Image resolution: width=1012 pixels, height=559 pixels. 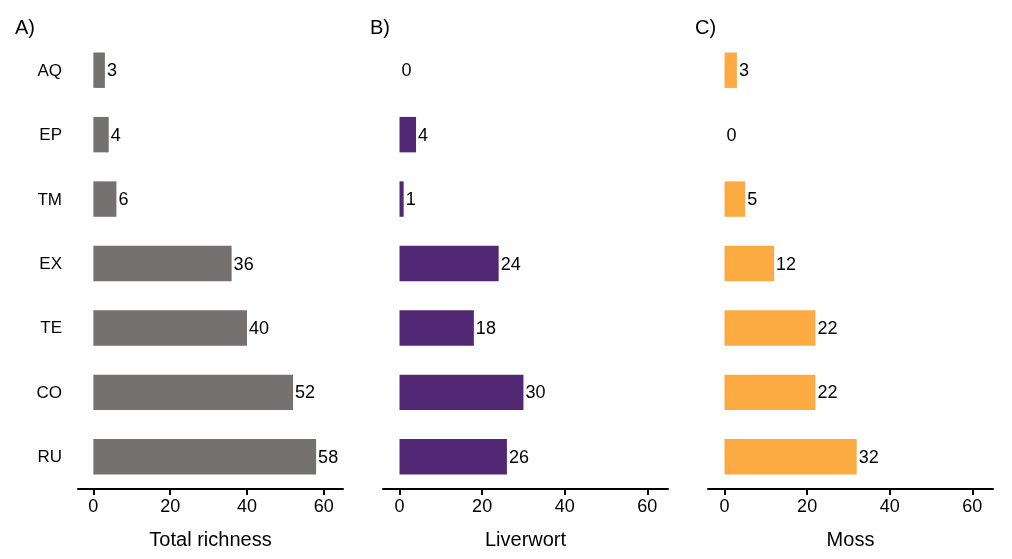 What do you see at coordinates (525, 539) in the screenshot?
I see `x-axis-title: Liverwort` at bounding box center [525, 539].